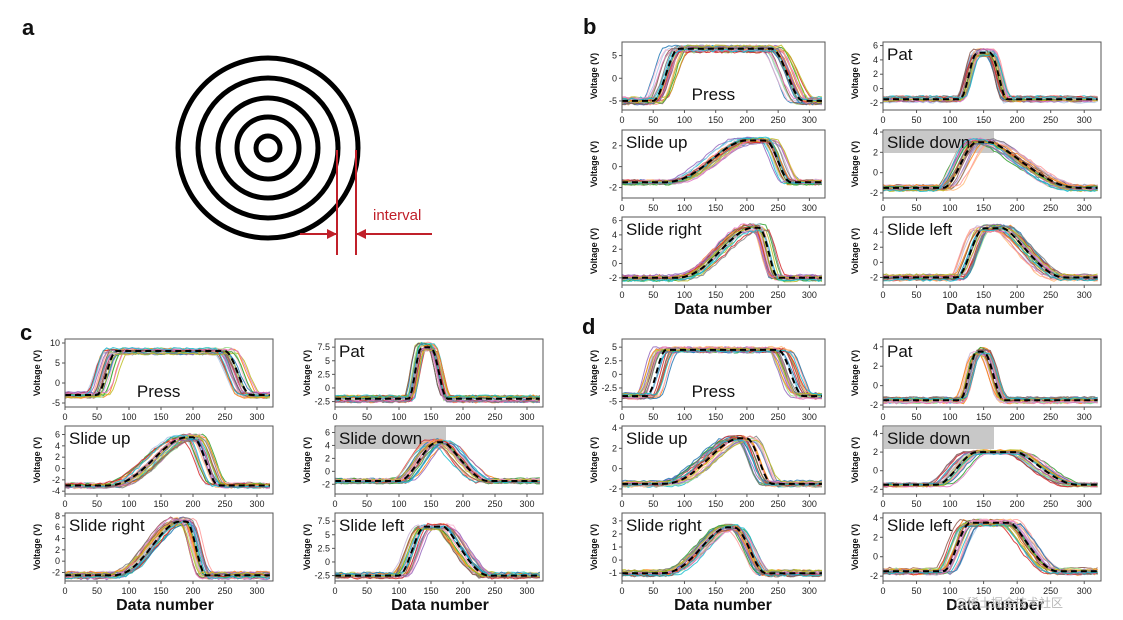 The image size is (1123, 620). Describe the element at coordinates (900, 351) in the screenshot. I see `gesture-label: Pat` at that location.